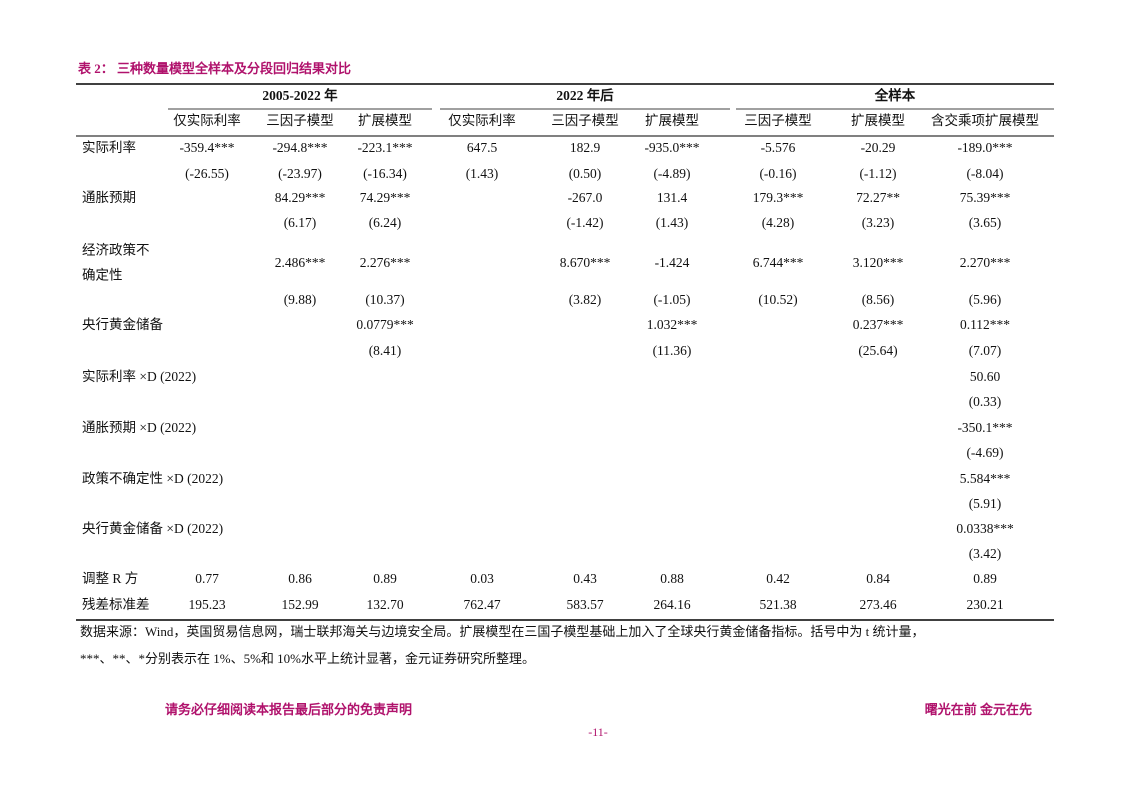  Describe the element at coordinates (985, 120) in the screenshot. I see `column-header: 含交乘项扩展模型` at that location.